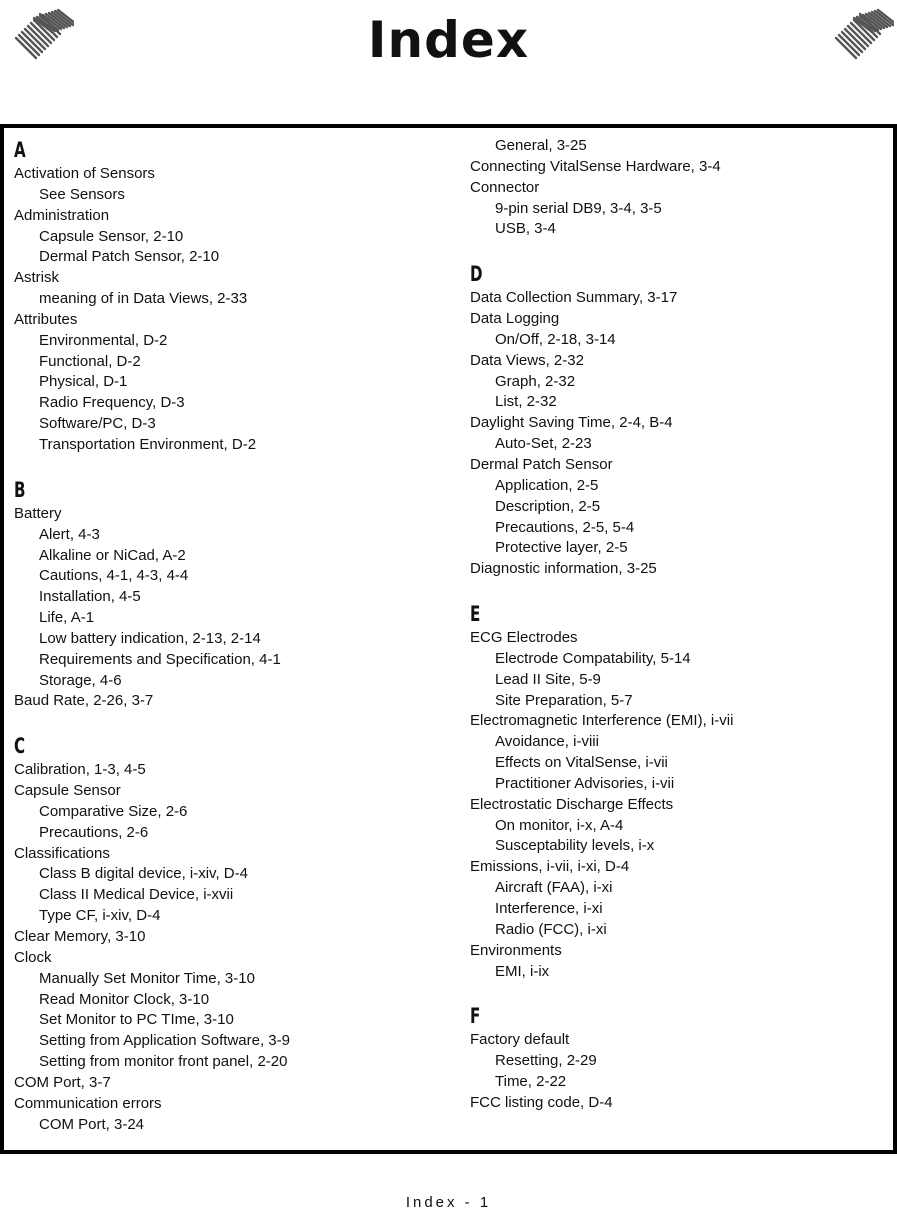 The image size is (897, 1211). What do you see at coordinates (549, 908) in the screenshot?
I see `index-subentry: Interference, i-xi` at bounding box center [549, 908].